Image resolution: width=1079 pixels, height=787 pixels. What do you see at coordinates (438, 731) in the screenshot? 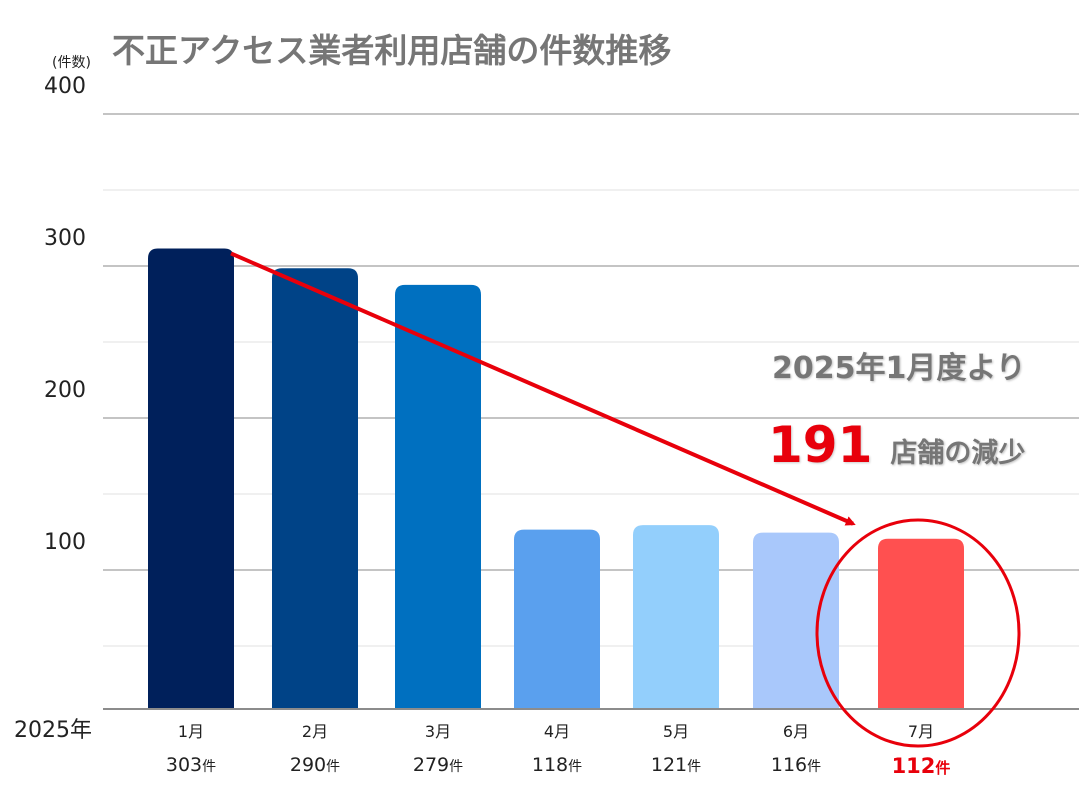
I see `x-tick-month-label: 3月` at bounding box center [438, 731].